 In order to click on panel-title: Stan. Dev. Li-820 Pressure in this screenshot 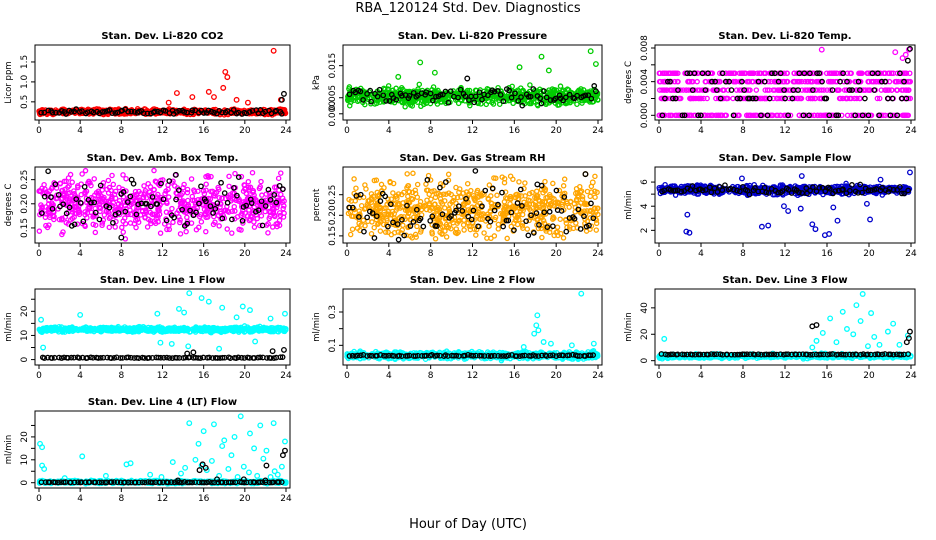, I will do `click(473, 36)`.